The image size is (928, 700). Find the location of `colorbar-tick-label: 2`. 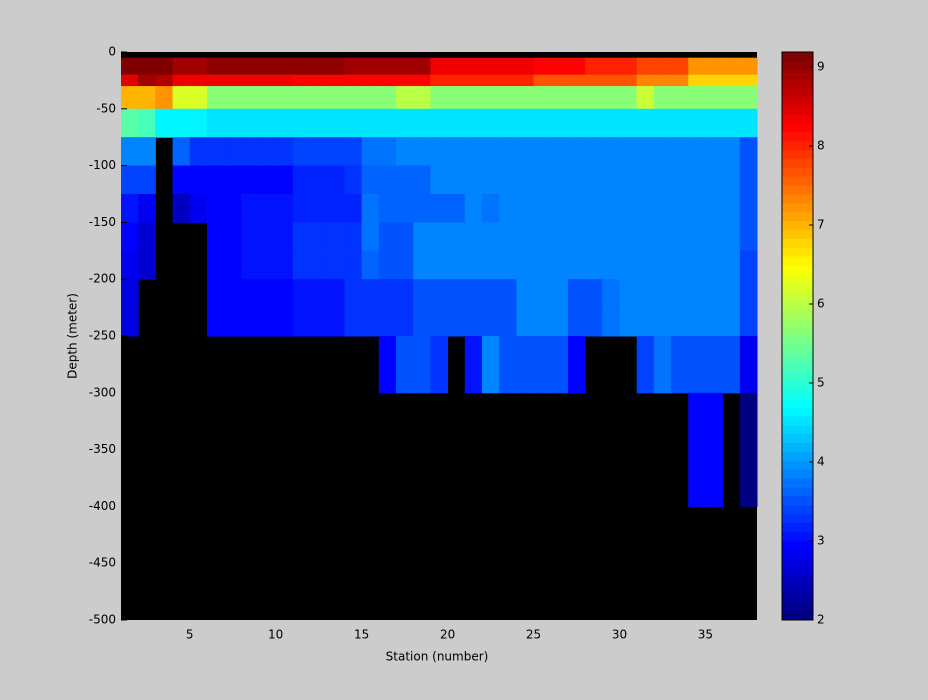

colorbar-tick-label: 2 is located at coordinates (821, 620).